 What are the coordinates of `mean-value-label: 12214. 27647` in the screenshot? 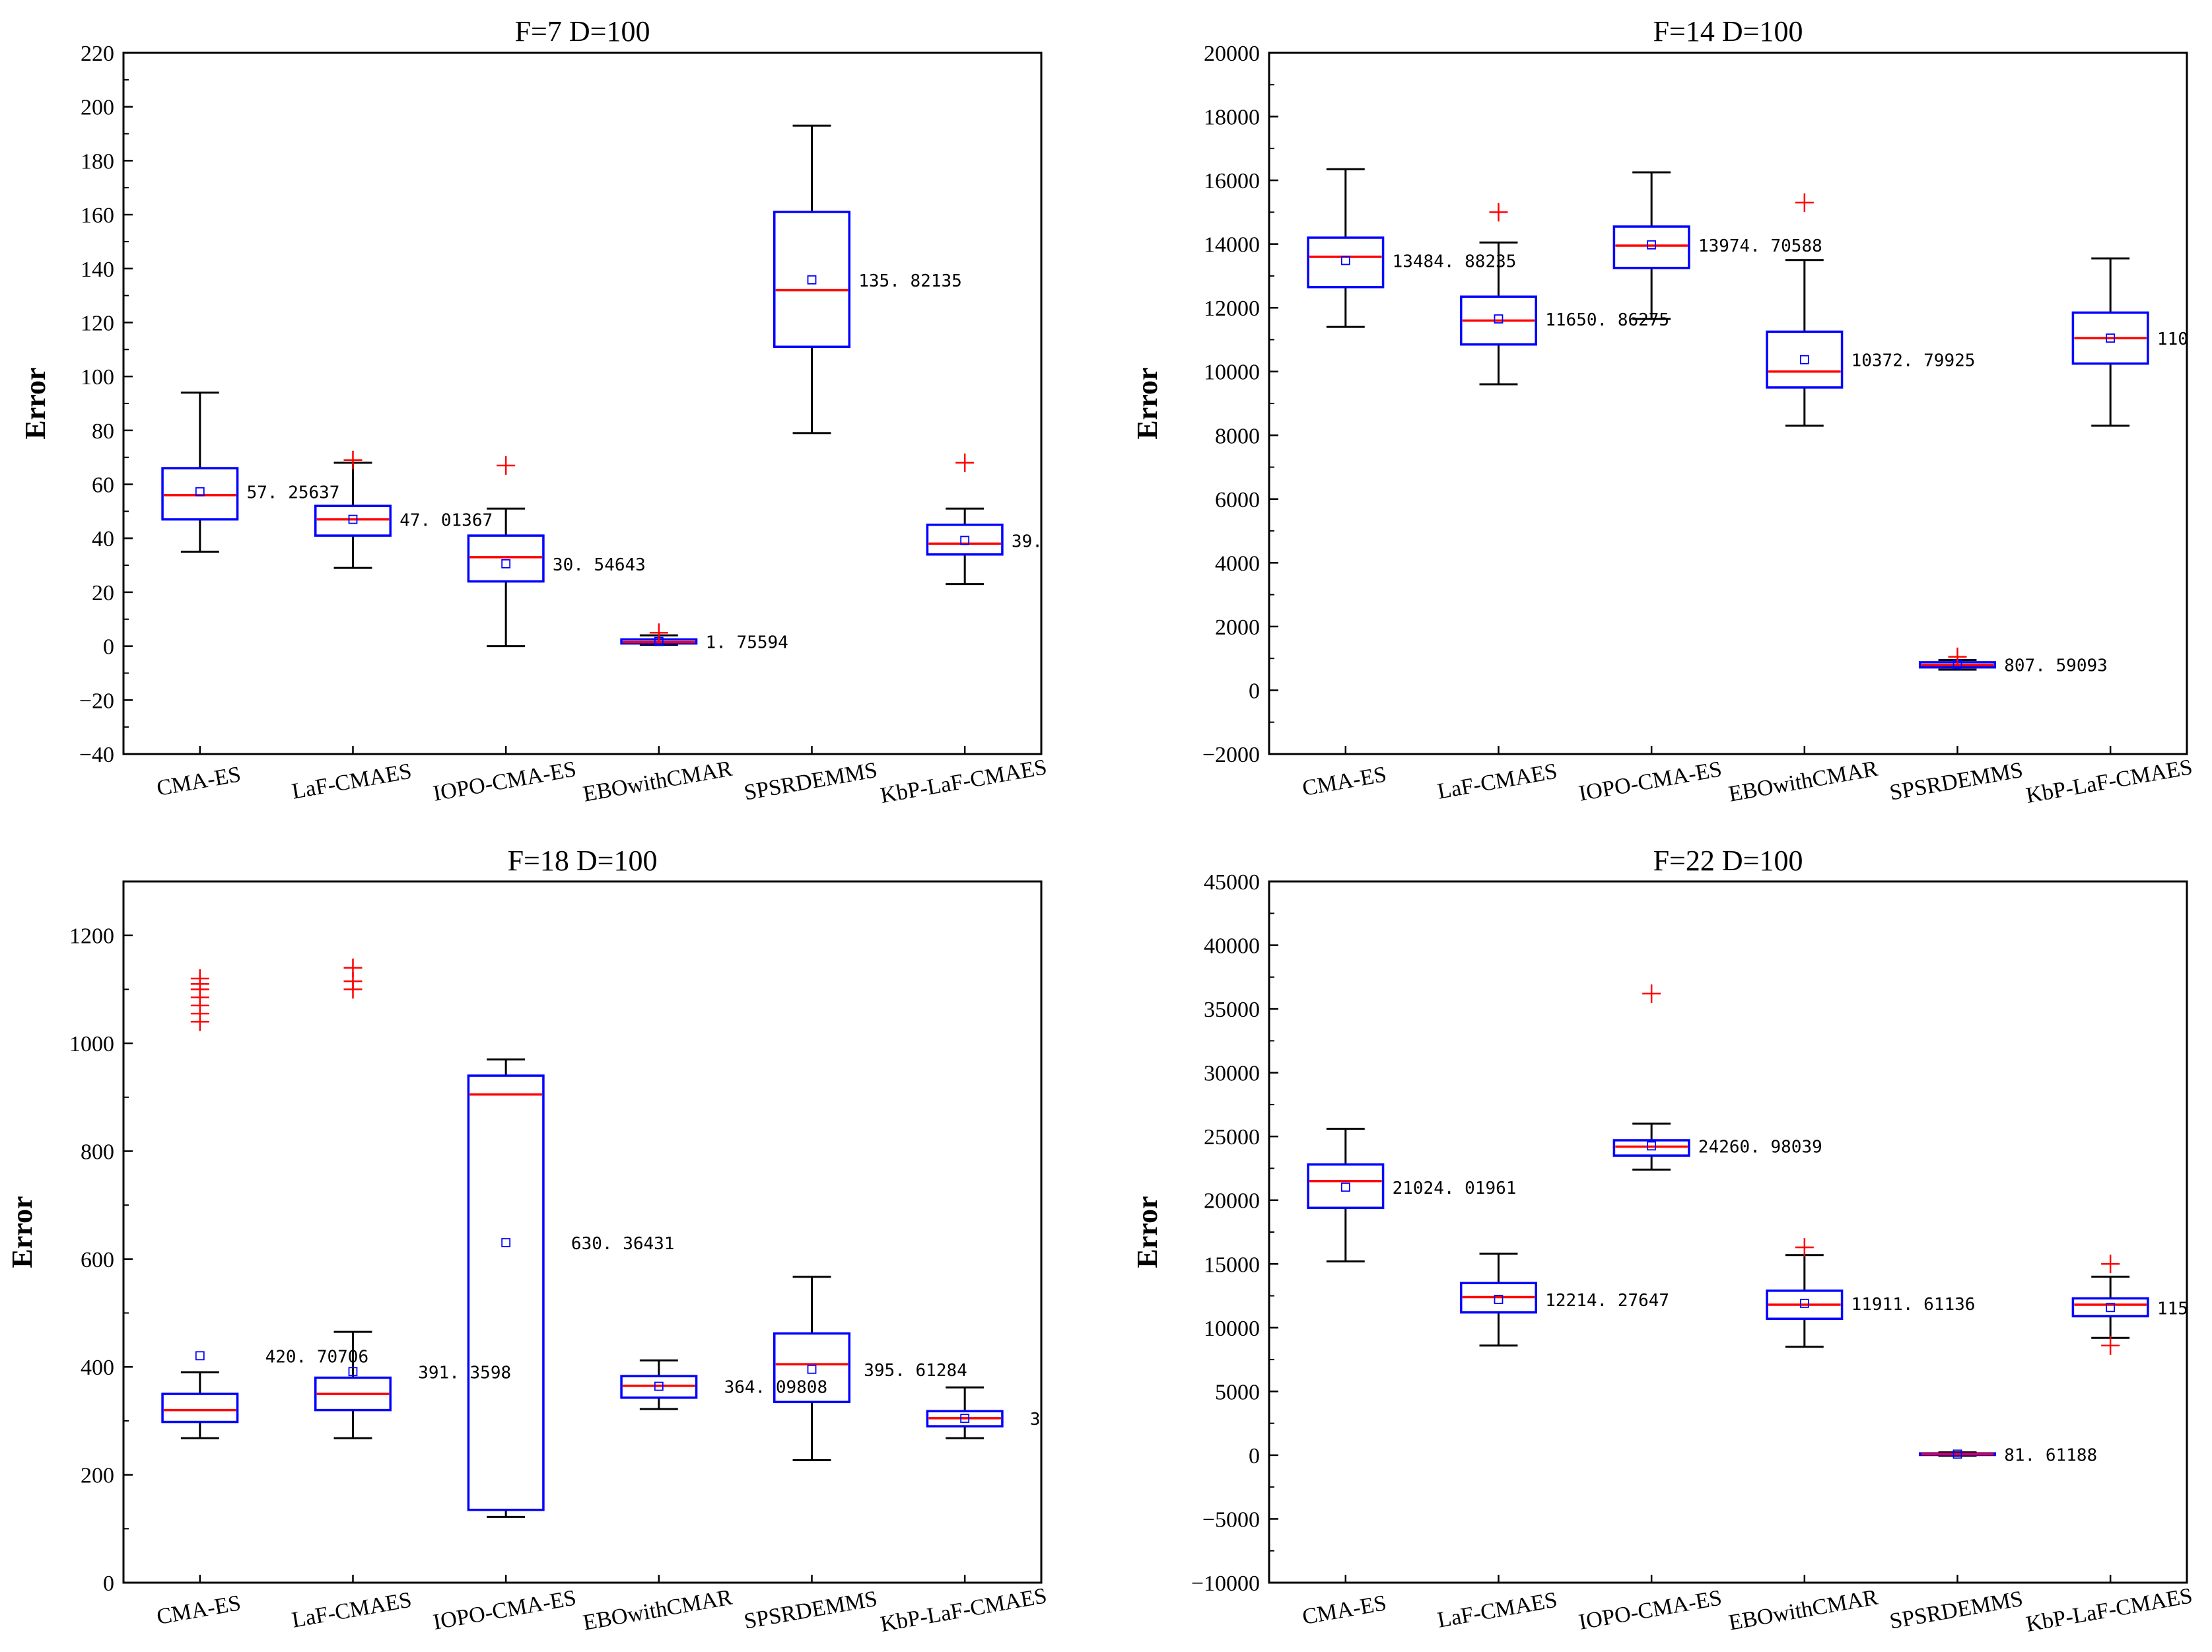 It's located at (1607, 1301).